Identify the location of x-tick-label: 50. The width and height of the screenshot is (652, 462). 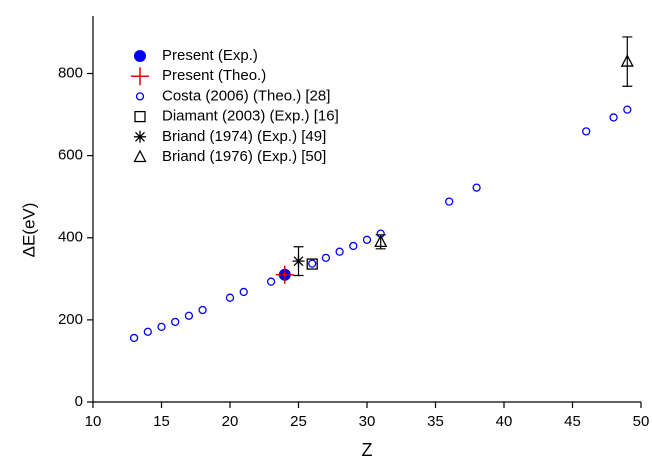
(641, 421).